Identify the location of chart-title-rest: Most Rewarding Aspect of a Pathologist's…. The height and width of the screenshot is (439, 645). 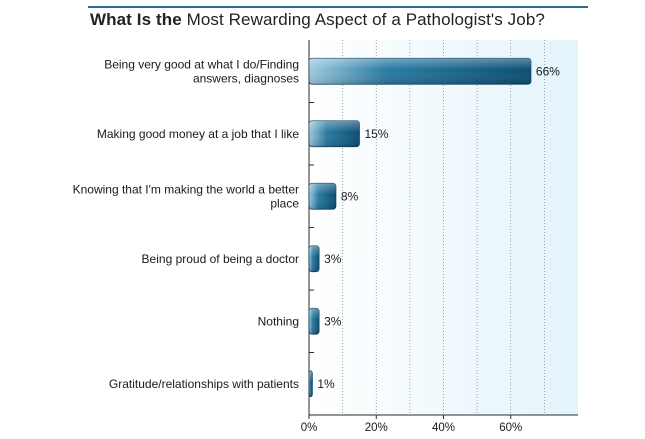
(365, 19).